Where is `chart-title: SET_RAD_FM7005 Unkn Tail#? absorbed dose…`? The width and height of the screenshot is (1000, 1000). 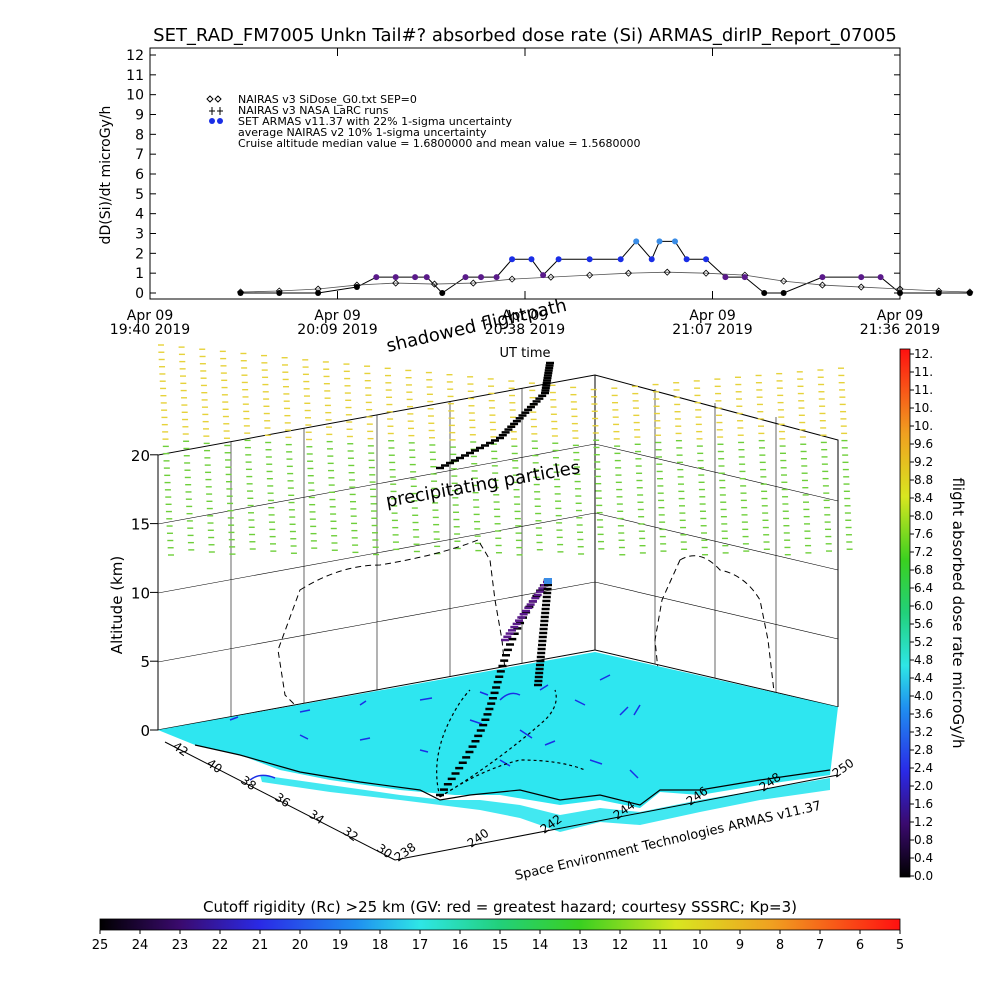
chart-title: SET_RAD_FM7005 Unkn Tail#? absorbed dose… is located at coordinates (525, 35).